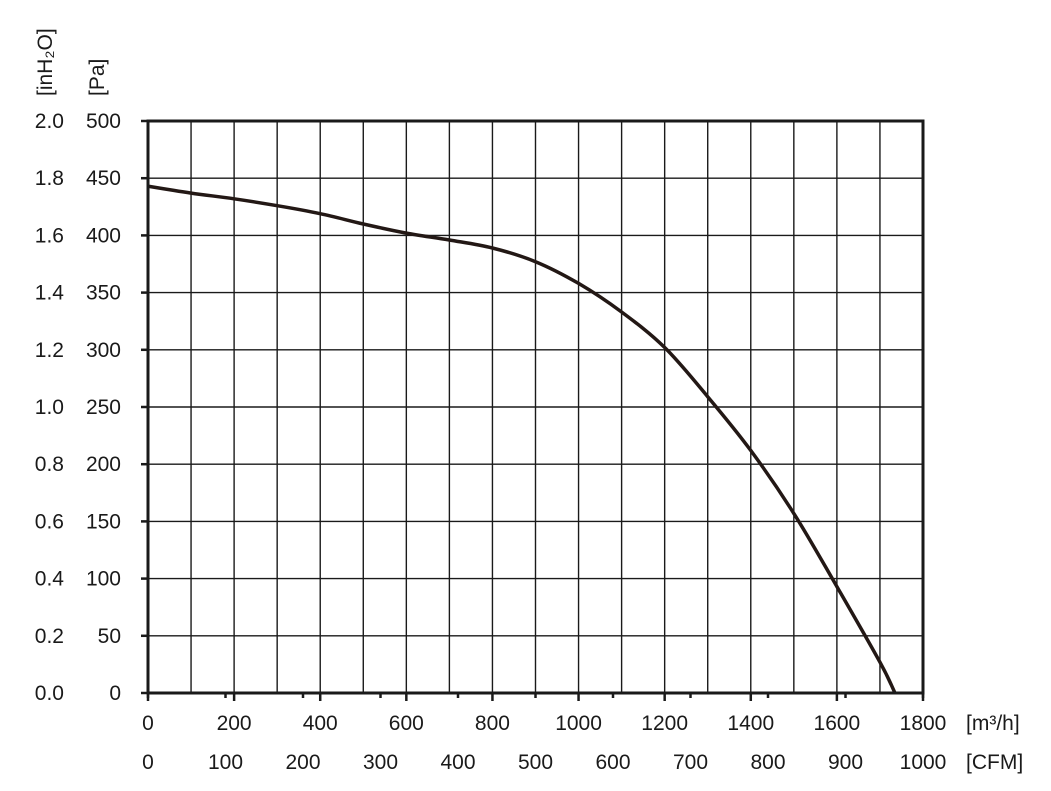  What do you see at coordinates (225, 762) in the screenshot?
I see `x-secondary-tick-label: 100` at bounding box center [225, 762].